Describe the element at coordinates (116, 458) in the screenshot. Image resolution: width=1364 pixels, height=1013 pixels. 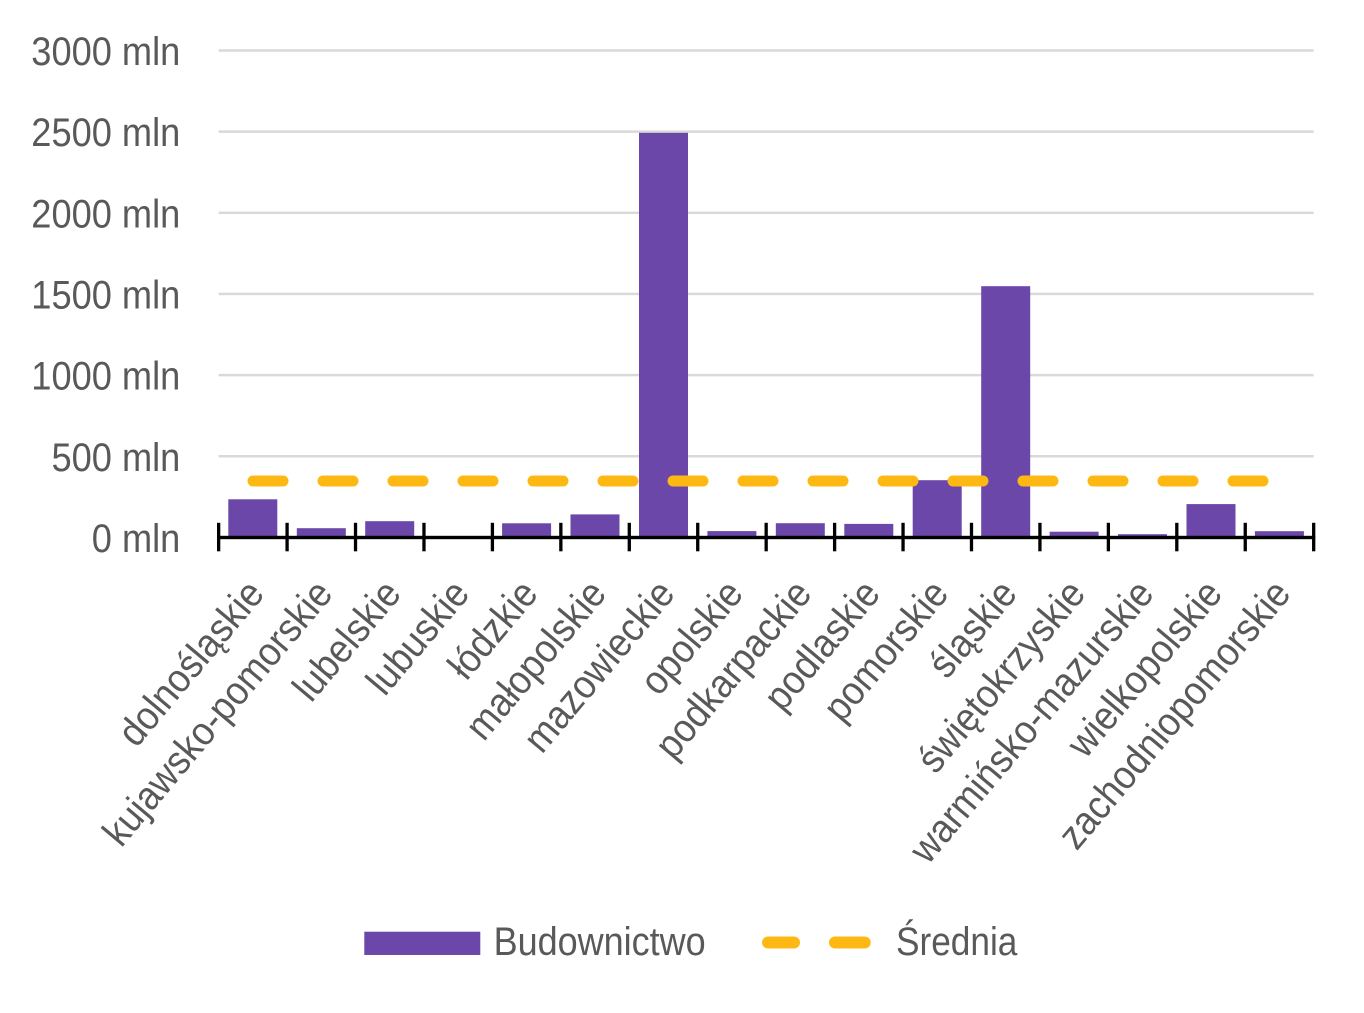
I see `svg-text: 500 mln` at that location.